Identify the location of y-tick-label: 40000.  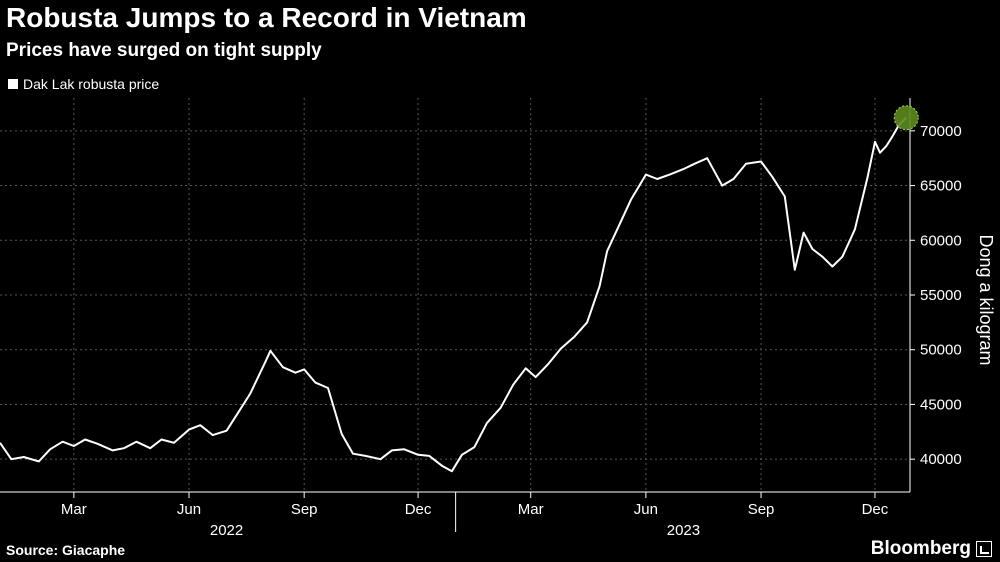
(941, 459).